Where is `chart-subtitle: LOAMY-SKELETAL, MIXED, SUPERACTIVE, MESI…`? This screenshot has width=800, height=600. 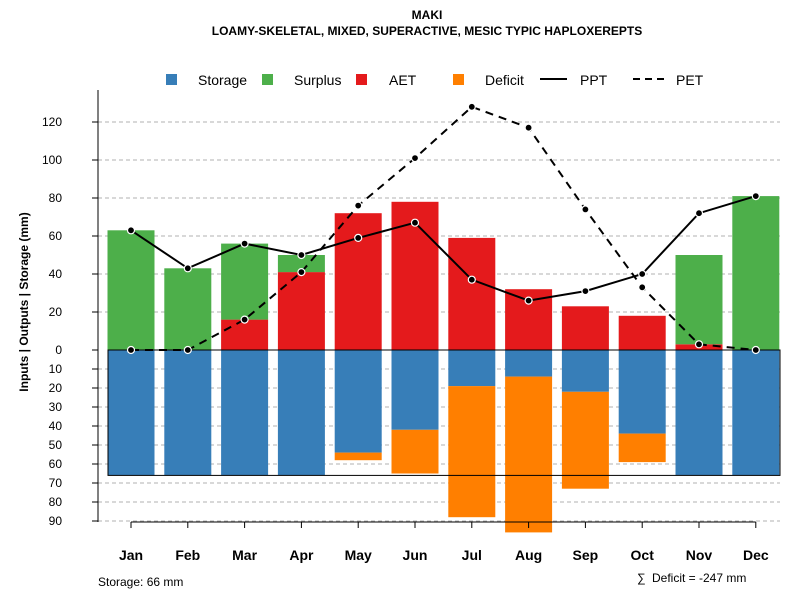
chart-subtitle: LOAMY-SKELETAL, MIXED, SUPERACTIVE, MESI… is located at coordinates (427, 31).